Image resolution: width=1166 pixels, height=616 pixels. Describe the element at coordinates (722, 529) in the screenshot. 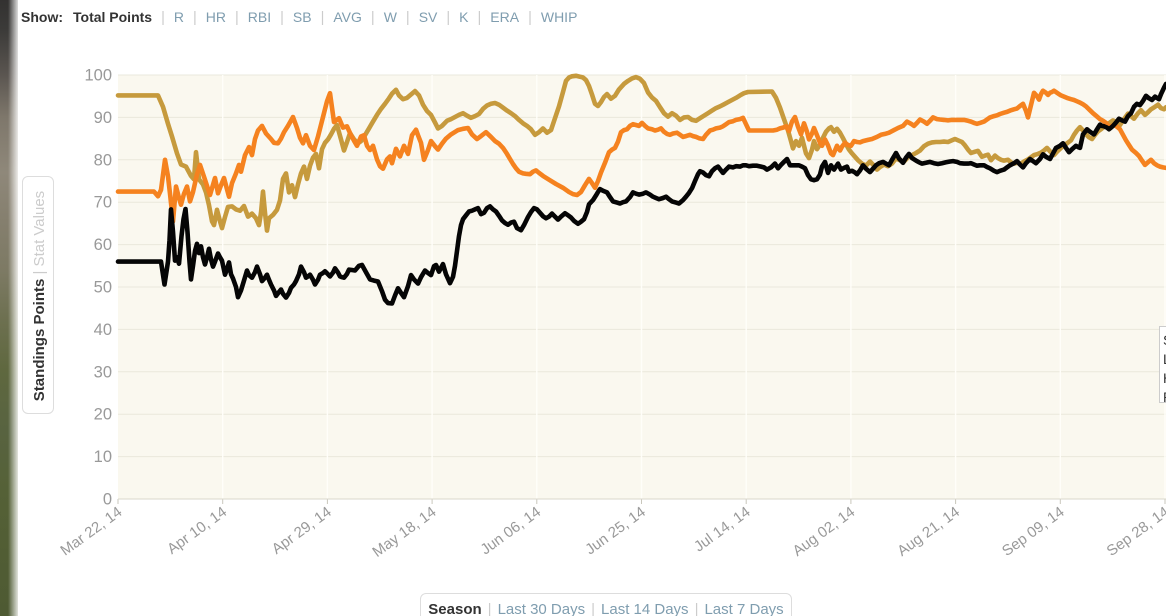

I see `svg-text: Jul 14, 14` at that location.